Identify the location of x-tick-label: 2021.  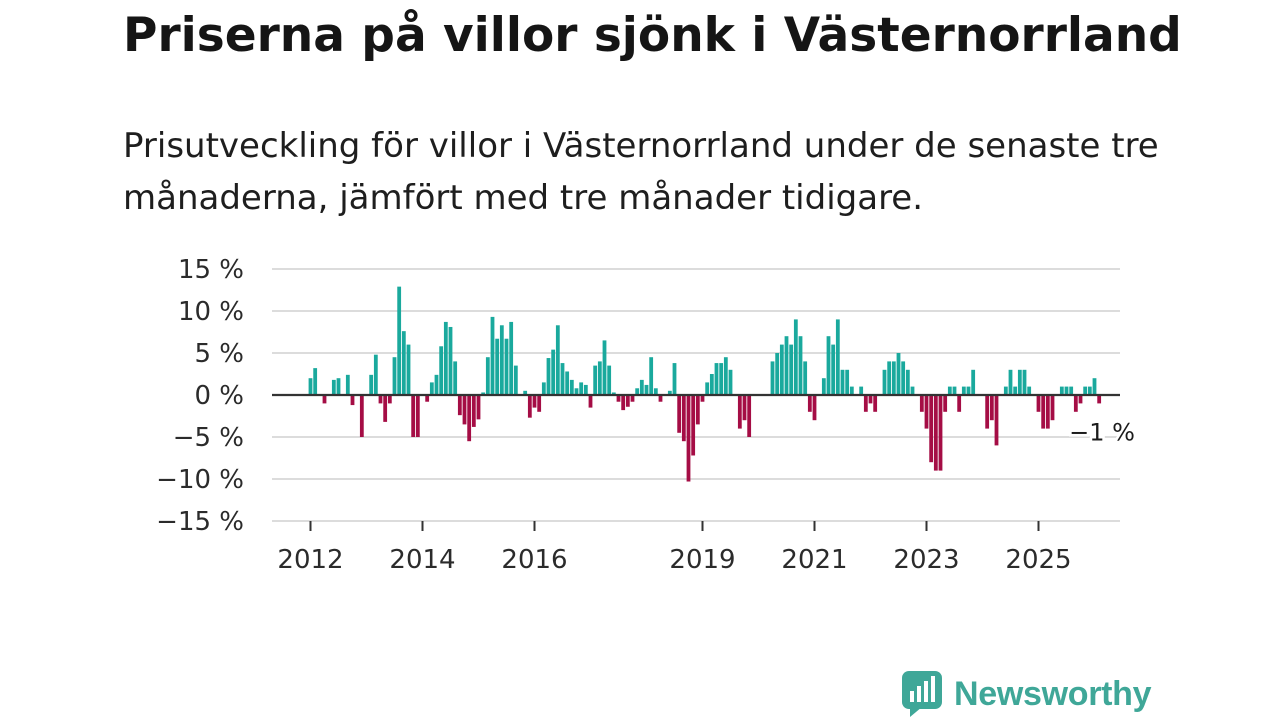
(814, 560).